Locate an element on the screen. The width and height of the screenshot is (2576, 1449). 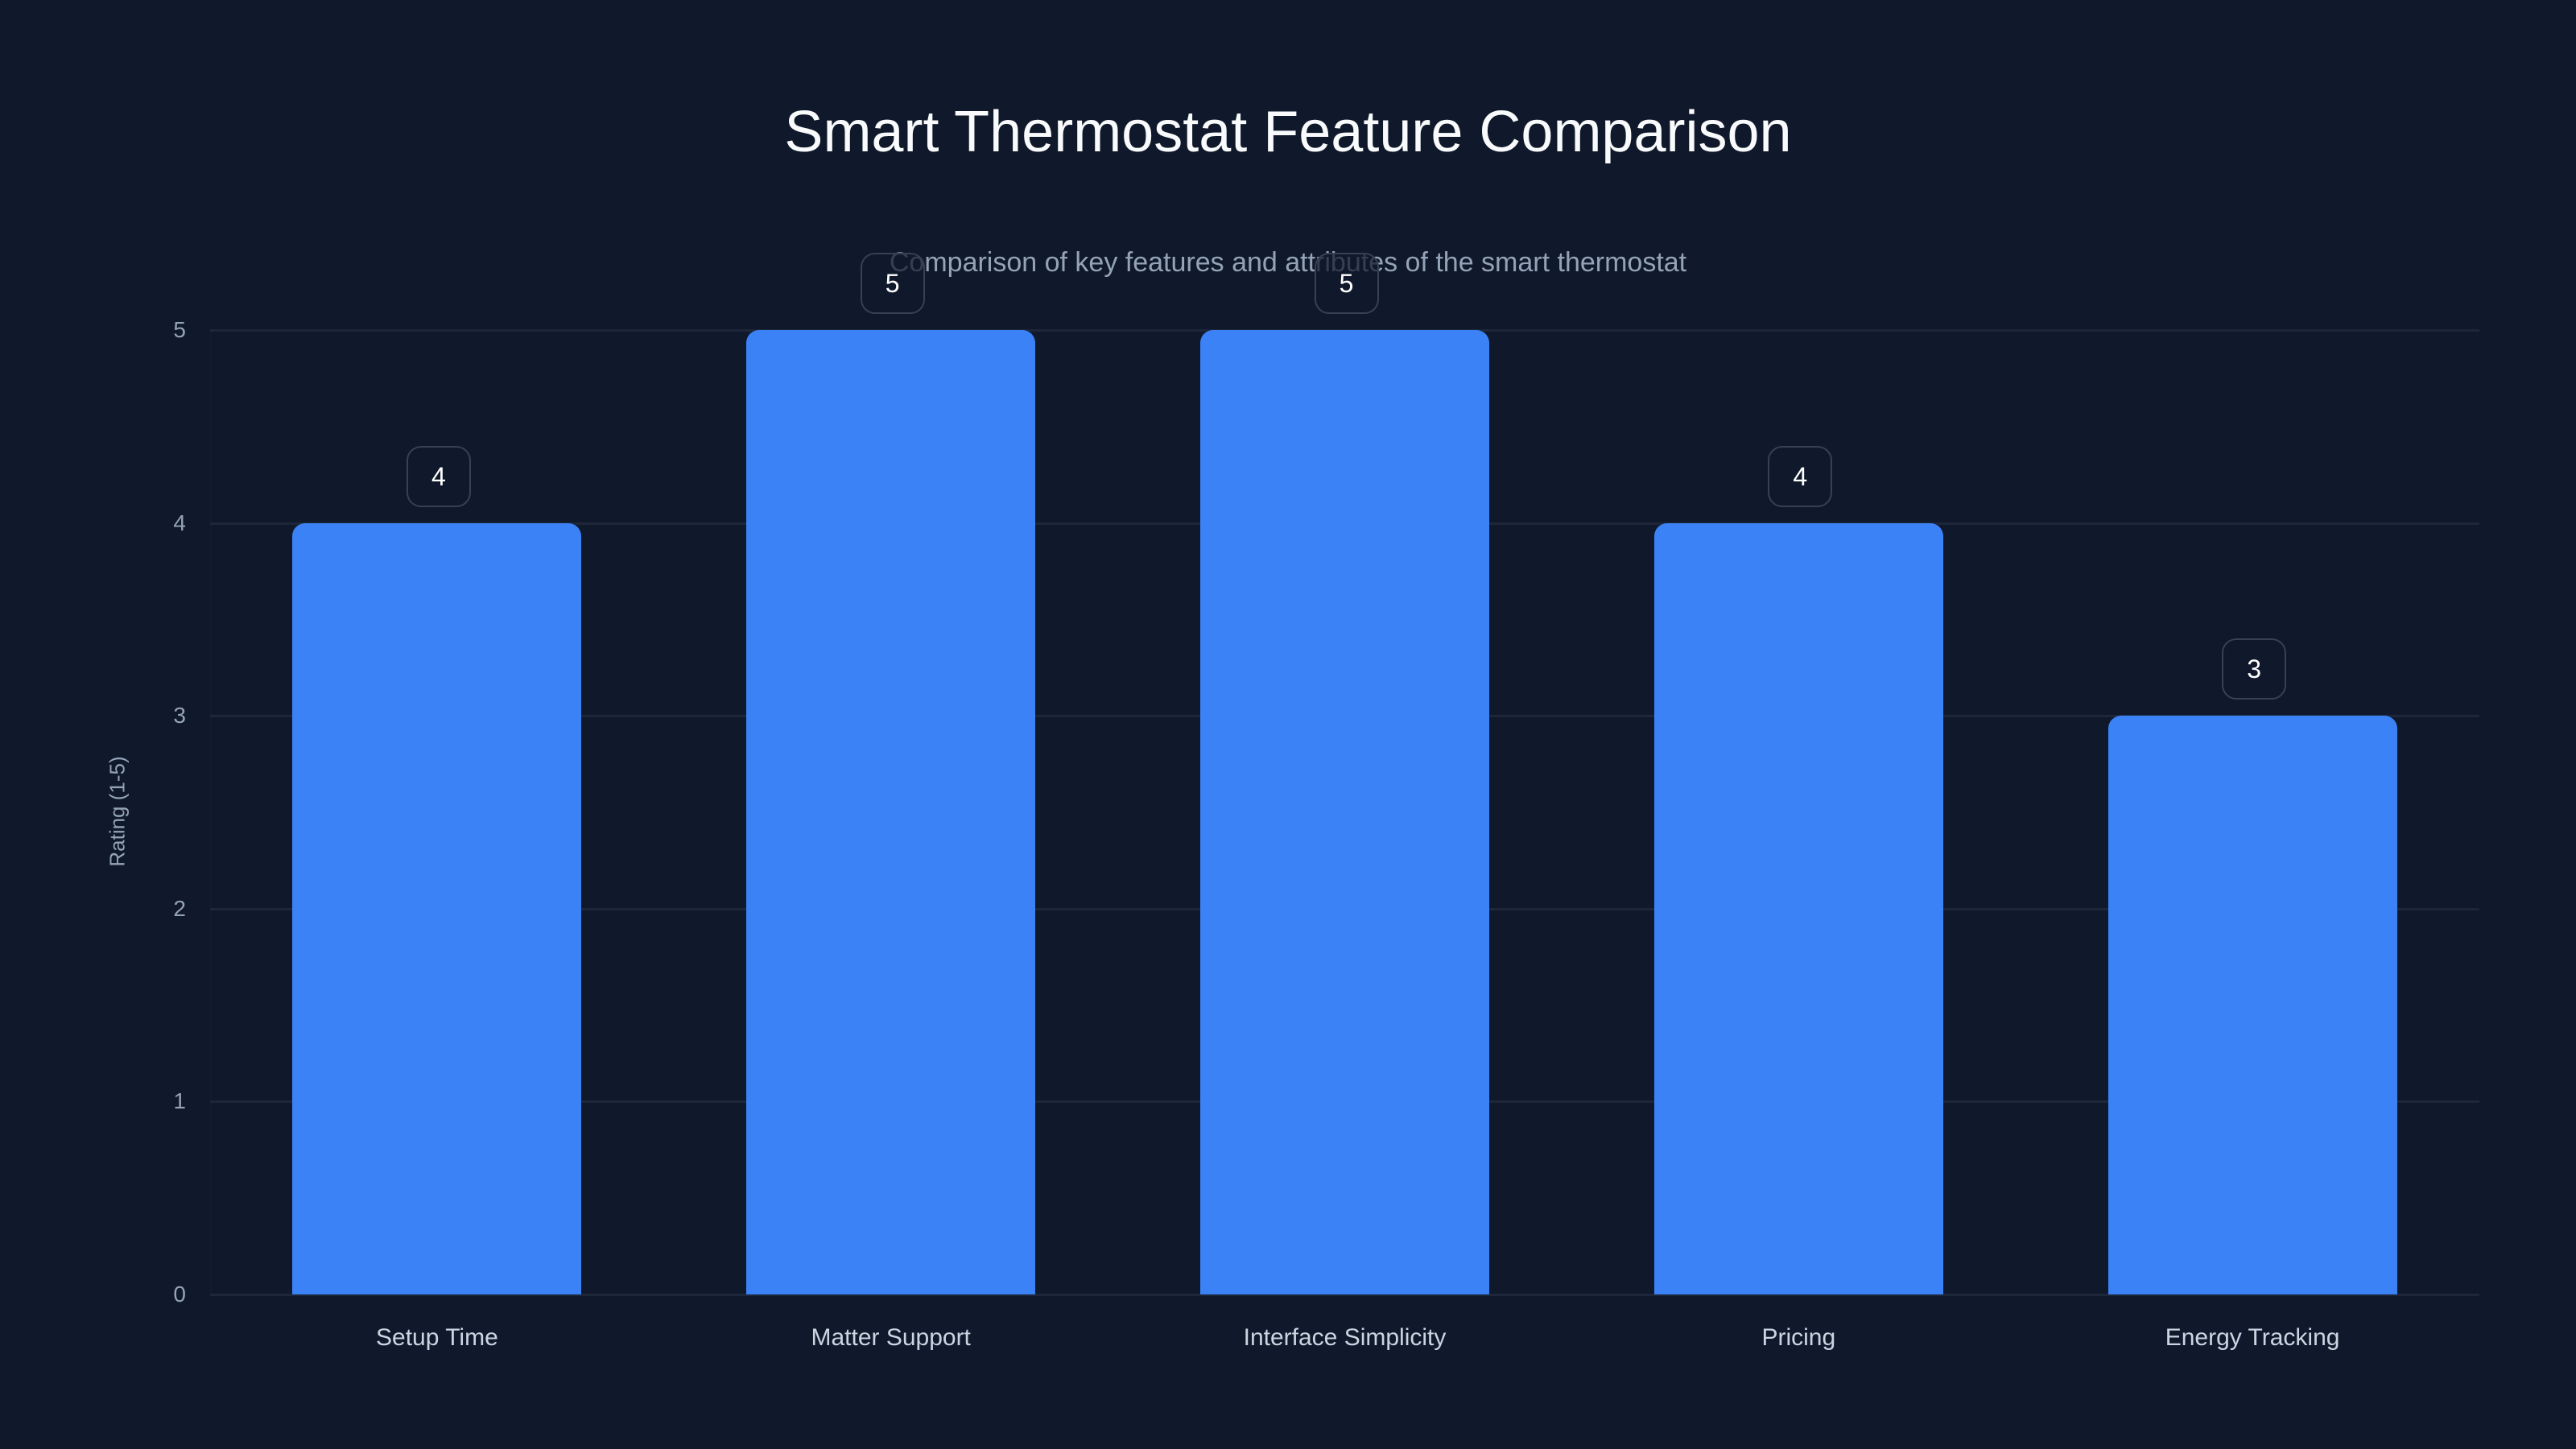
y-axis-line is located at coordinates (211, 812).